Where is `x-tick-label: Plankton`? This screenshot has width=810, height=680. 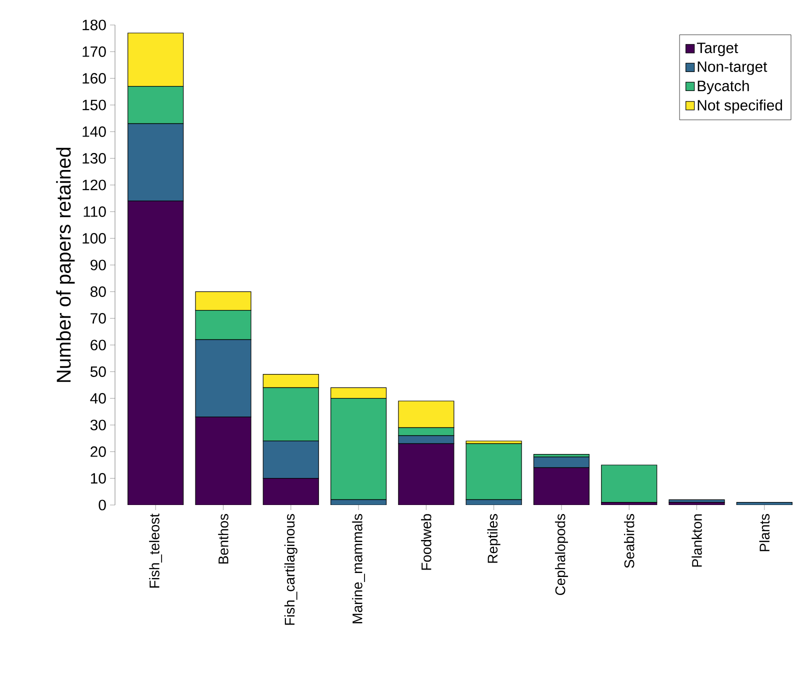 x-tick-label: Plankton is located at coordinates (697, 540).